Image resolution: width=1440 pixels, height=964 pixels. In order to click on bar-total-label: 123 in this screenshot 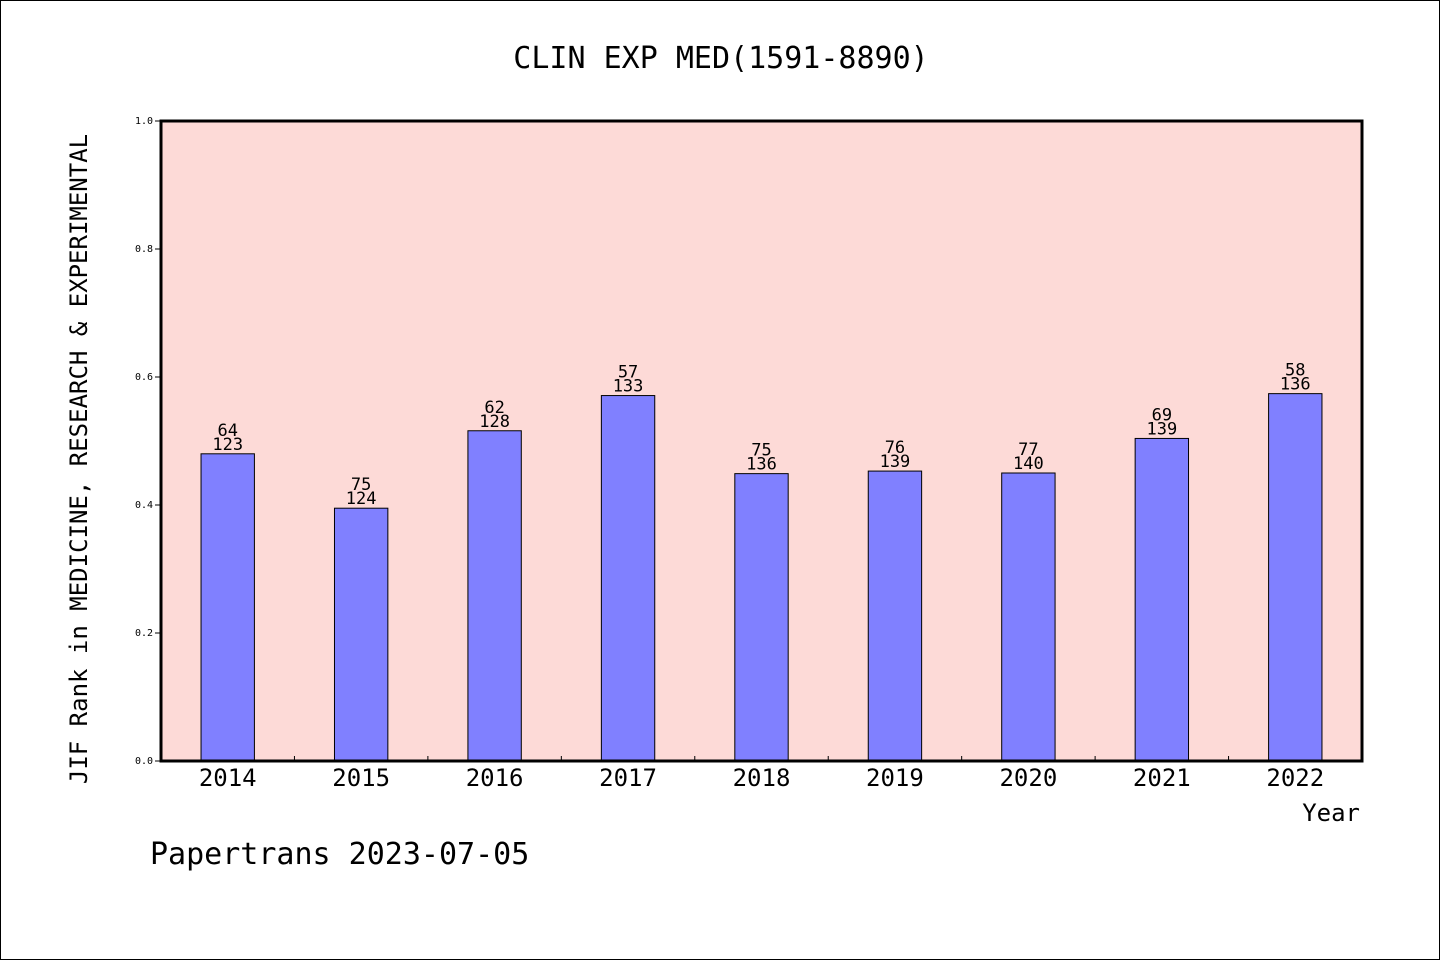, I will do `click(227, 445)`.